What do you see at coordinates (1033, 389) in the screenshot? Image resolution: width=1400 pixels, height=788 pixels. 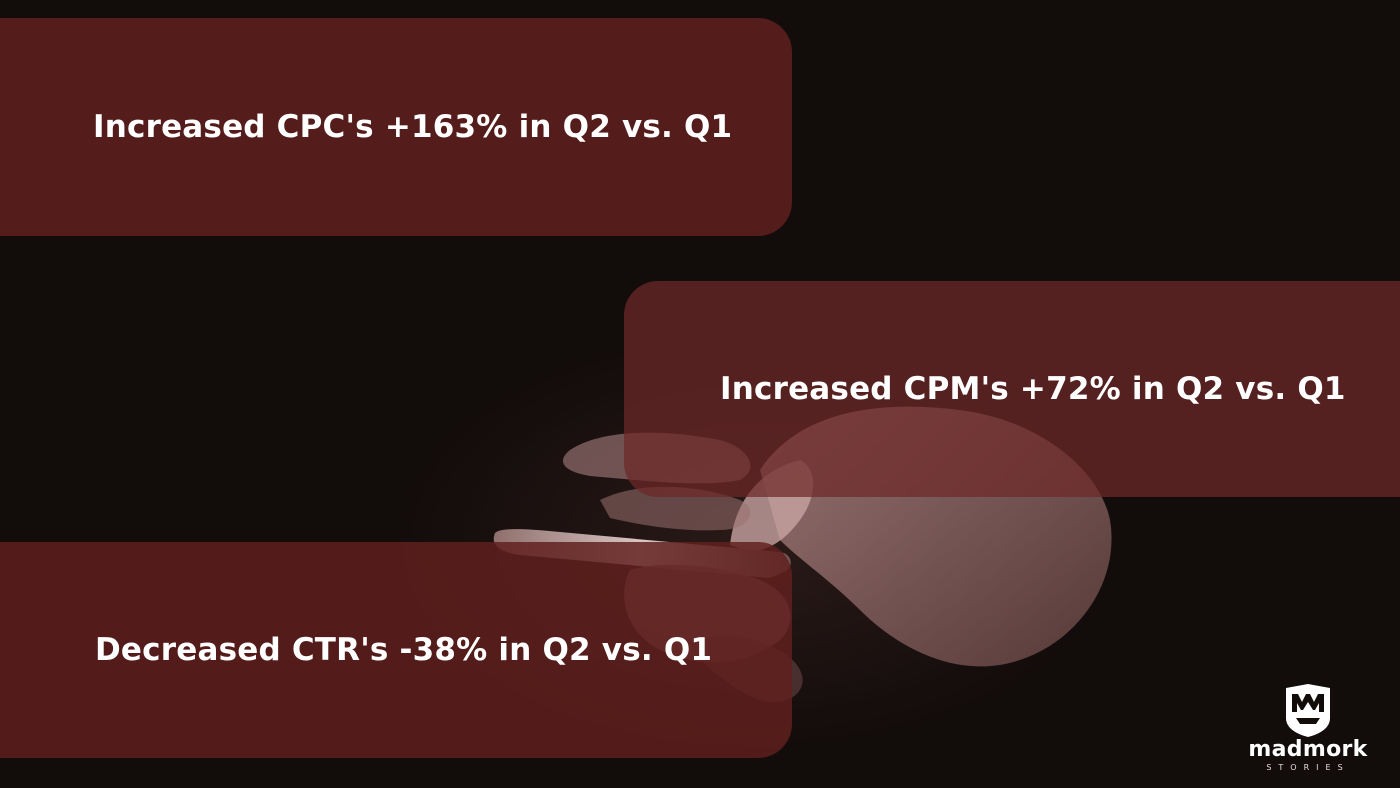 I see `stat-text-cpm: Increased CPM's +72% in Q2 vs. Q1` at bounding box center [1033, 389].